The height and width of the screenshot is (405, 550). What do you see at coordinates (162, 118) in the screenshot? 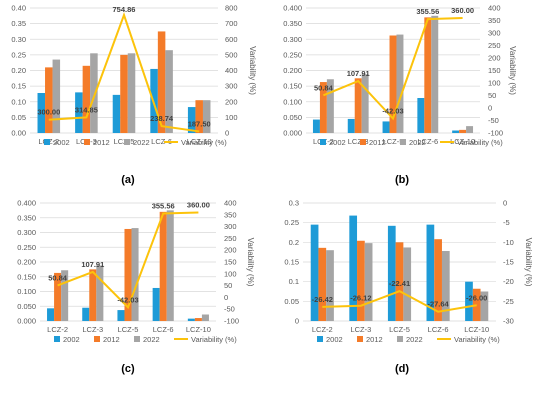
I see `variability-data-label: 238.74` at bounding box center [162, 118].